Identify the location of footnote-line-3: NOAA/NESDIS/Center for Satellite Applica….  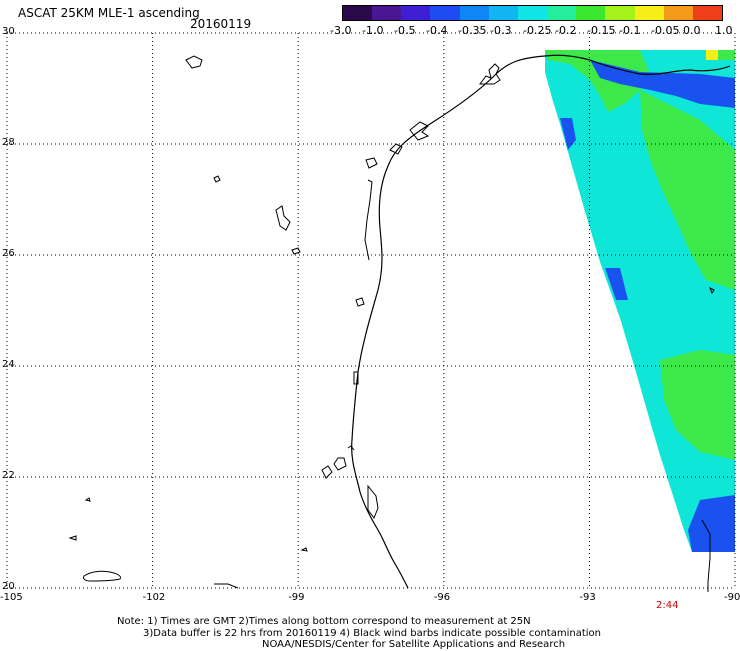
(414, 644).